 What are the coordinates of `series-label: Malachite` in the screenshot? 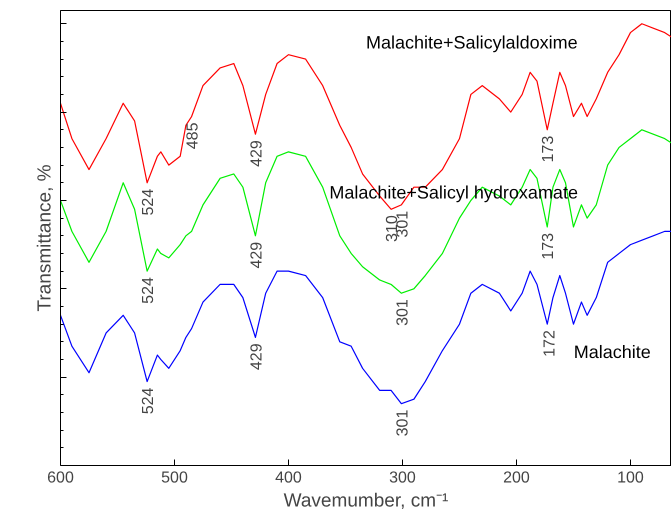 It's located at (612, 352).